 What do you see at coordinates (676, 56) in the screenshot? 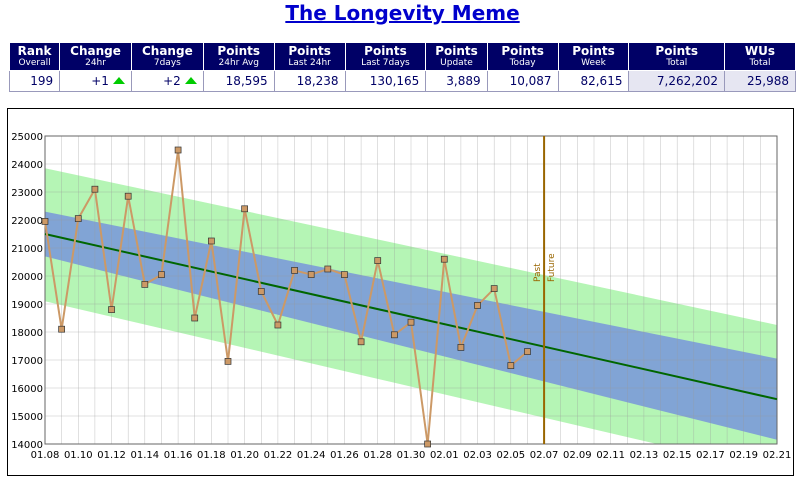
I see `header-points-total: Points Total` at bounding box center [676, 56].